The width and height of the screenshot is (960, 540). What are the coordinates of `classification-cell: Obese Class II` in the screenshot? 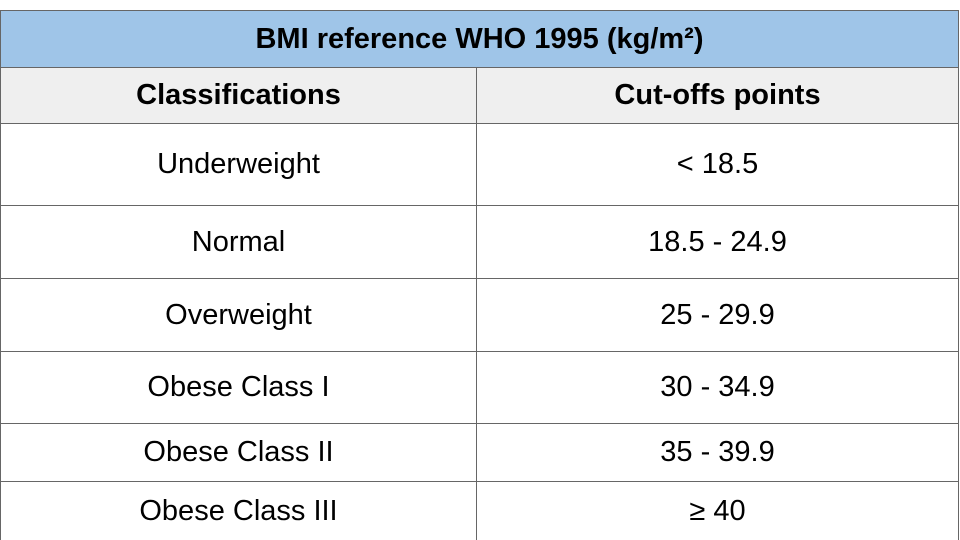 It's located at (239, 452).